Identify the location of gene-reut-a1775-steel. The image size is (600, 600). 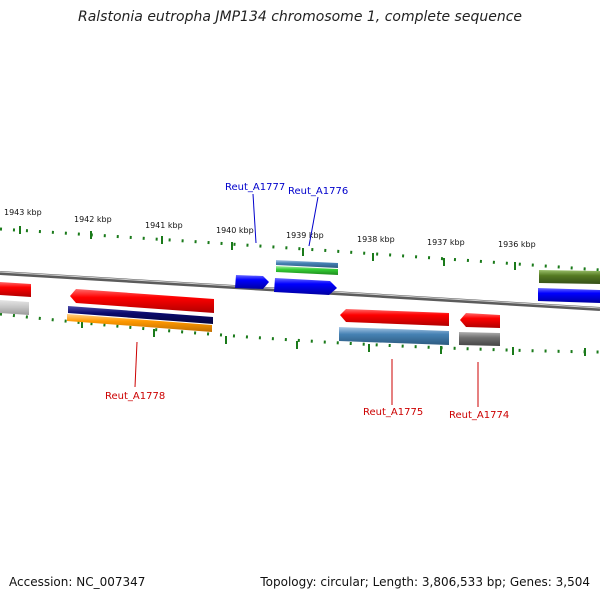
(394, 336).